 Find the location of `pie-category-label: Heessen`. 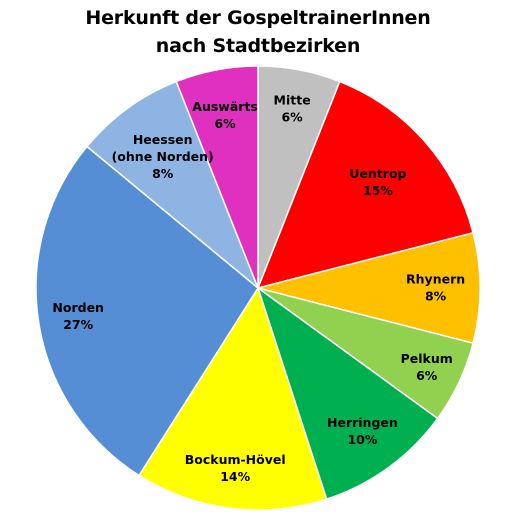

pie-category-label: Heessen is located at coordinates (163, 139).